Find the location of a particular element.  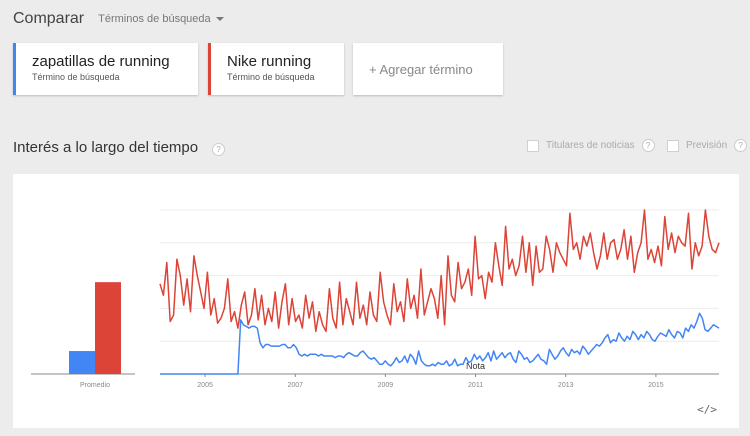

x-tick-label: 2009 is located at coordinates (386, 385).